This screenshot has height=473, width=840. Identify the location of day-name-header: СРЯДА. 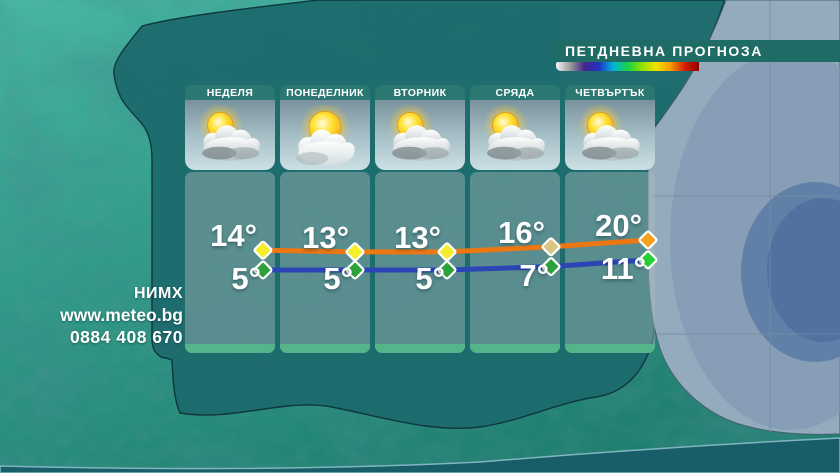
(515, 92).